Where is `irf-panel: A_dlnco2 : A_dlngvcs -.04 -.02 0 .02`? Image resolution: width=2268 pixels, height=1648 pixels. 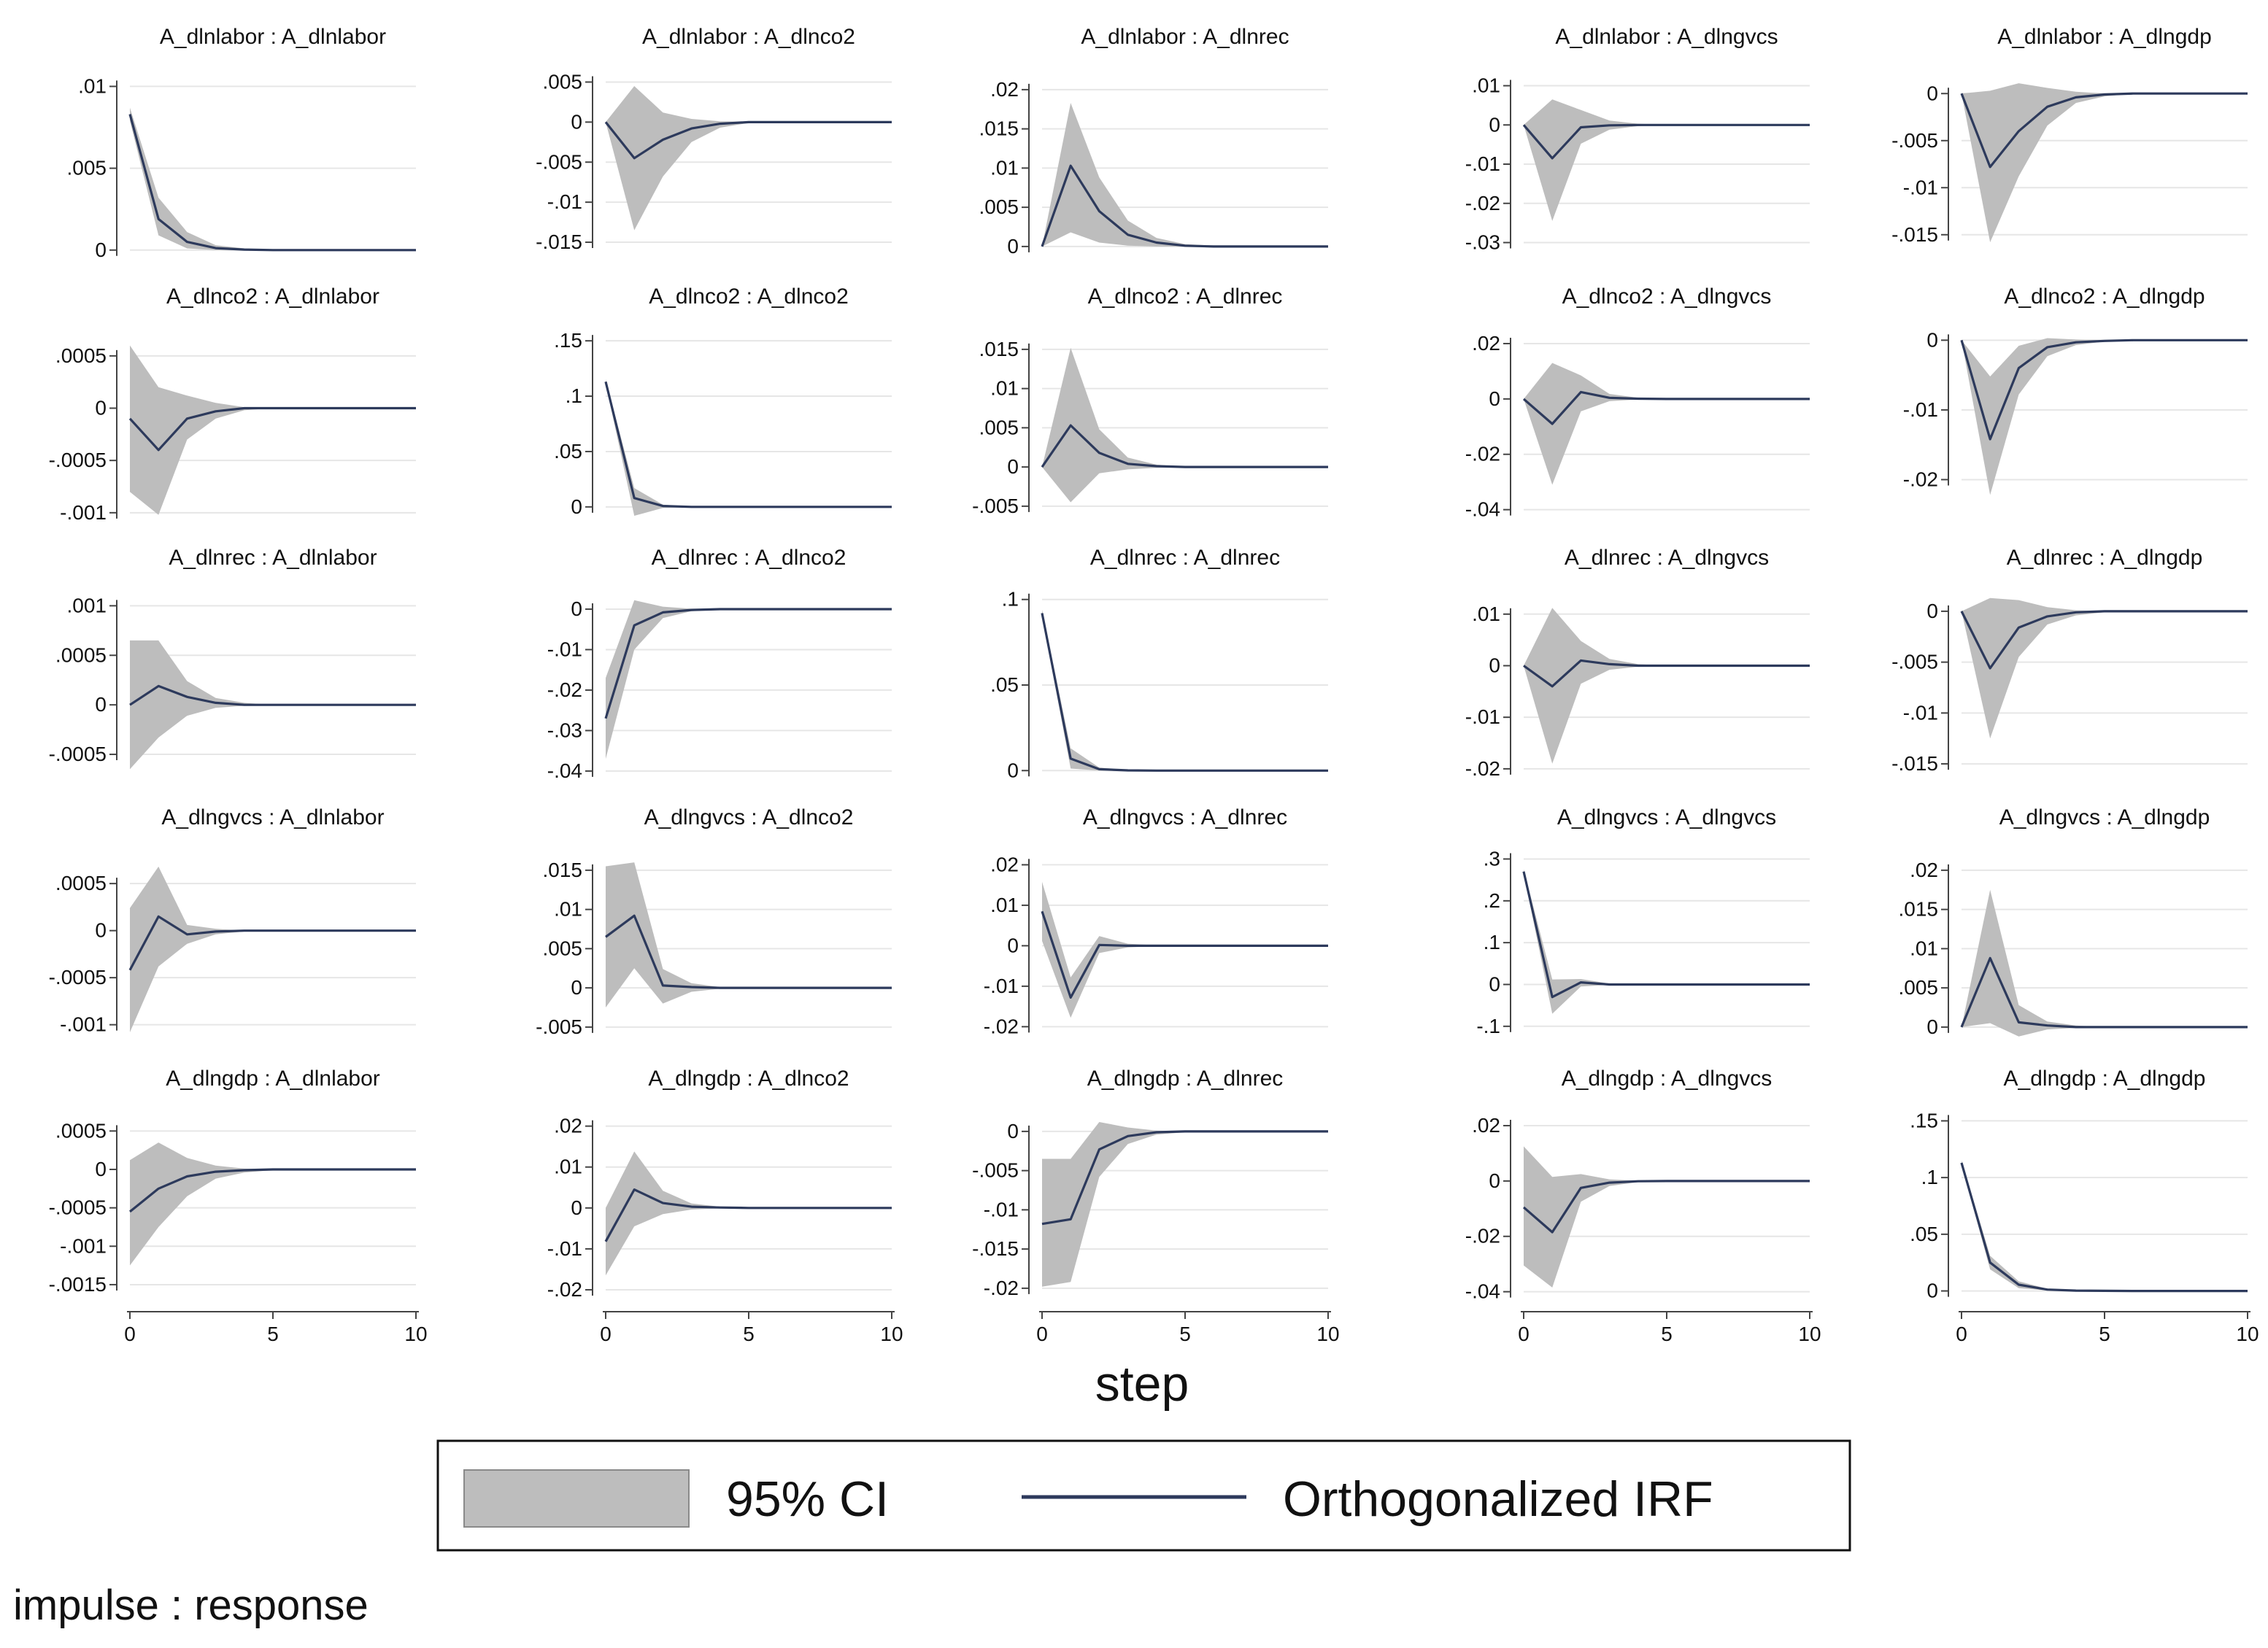
irf-panel: A_dlnco2 : A_dlngvcs -.04 -.02 0 .02 is located at coordinates (1638, 403).